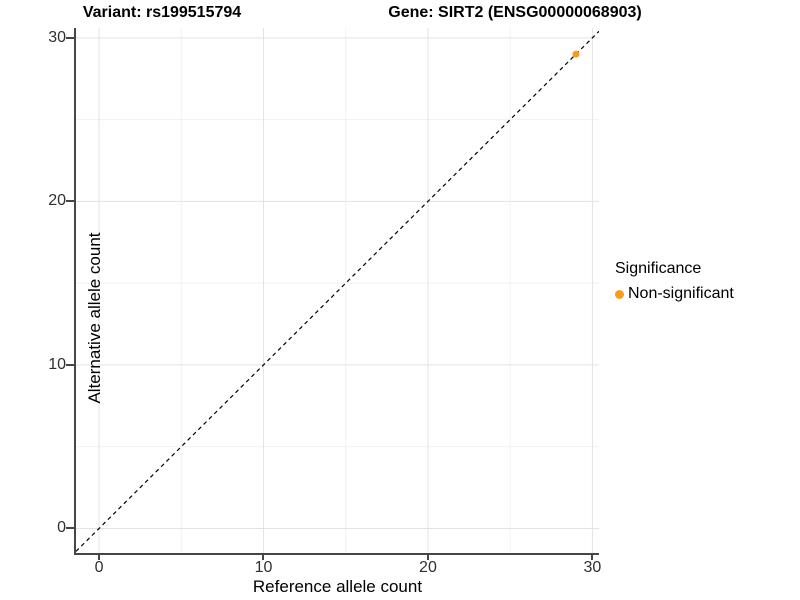 The width and height of the screenshot is (800, 600). Describe the element at coordinates (576, 54) in the screenshot. I see `data-point` at that location.